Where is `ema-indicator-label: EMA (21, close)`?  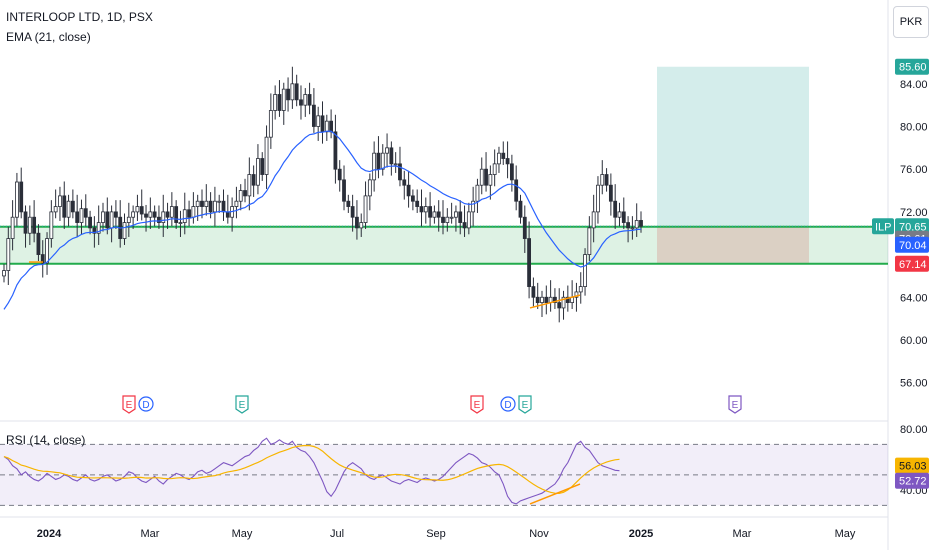 ema-indicator-label: EMA (21, close) is located at coordinates (48, 37).